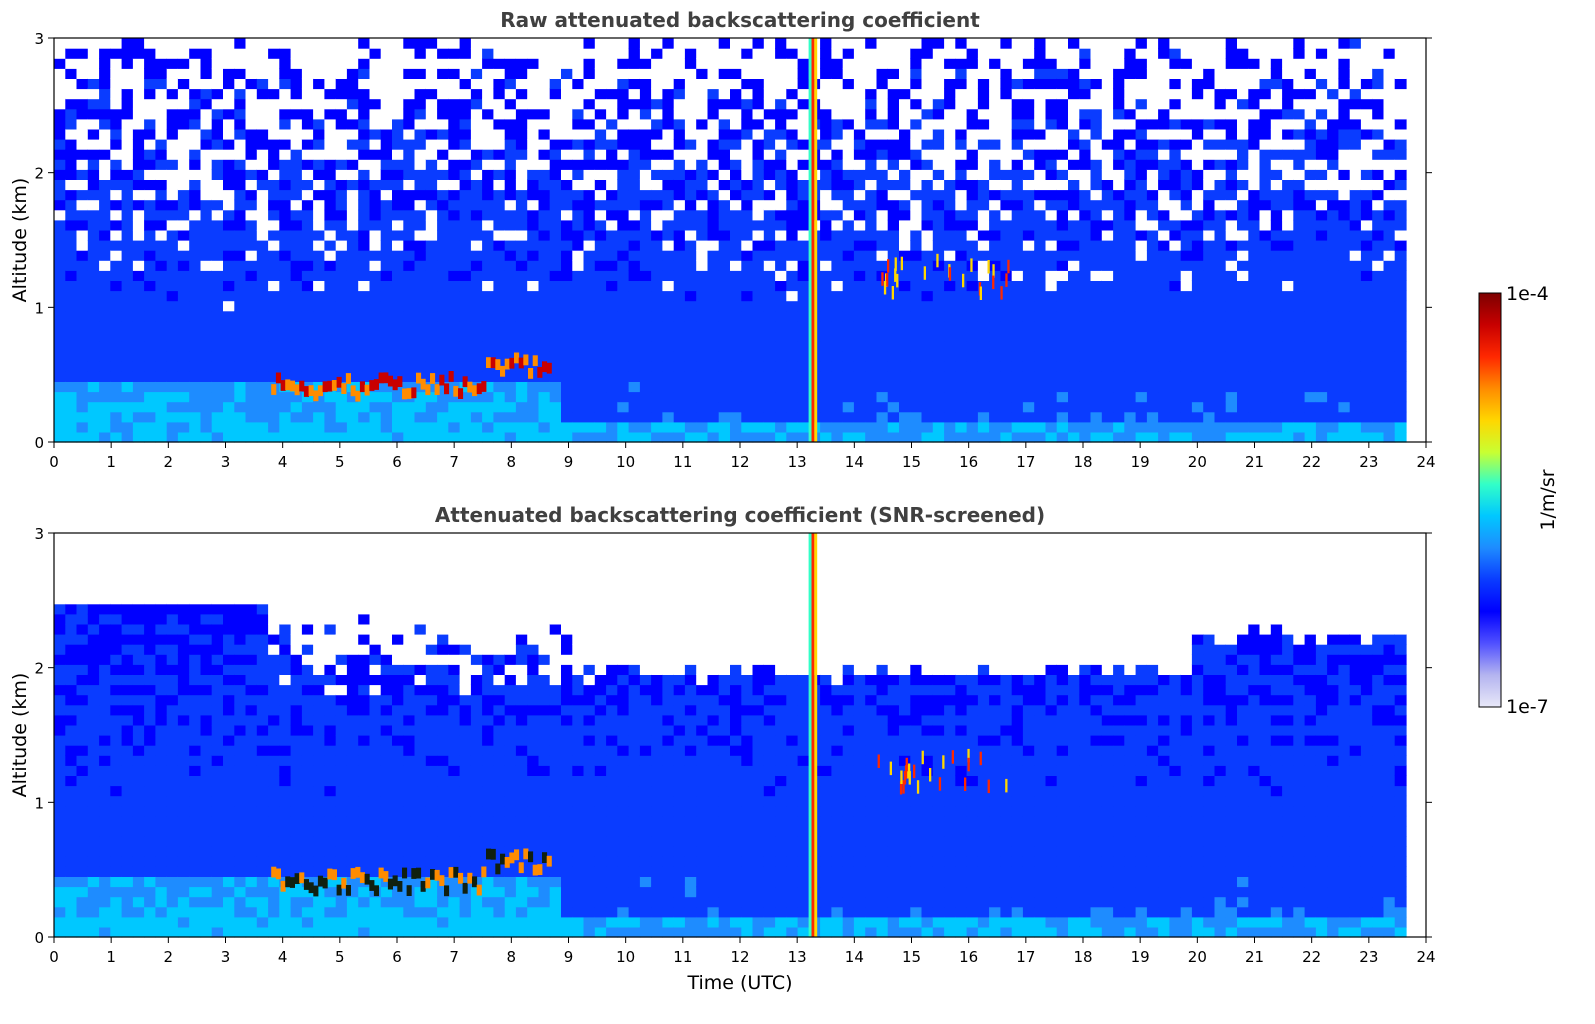 This screenshot has width=1595, height=1024. I want to click on cloud-patch, so click(895, 275).